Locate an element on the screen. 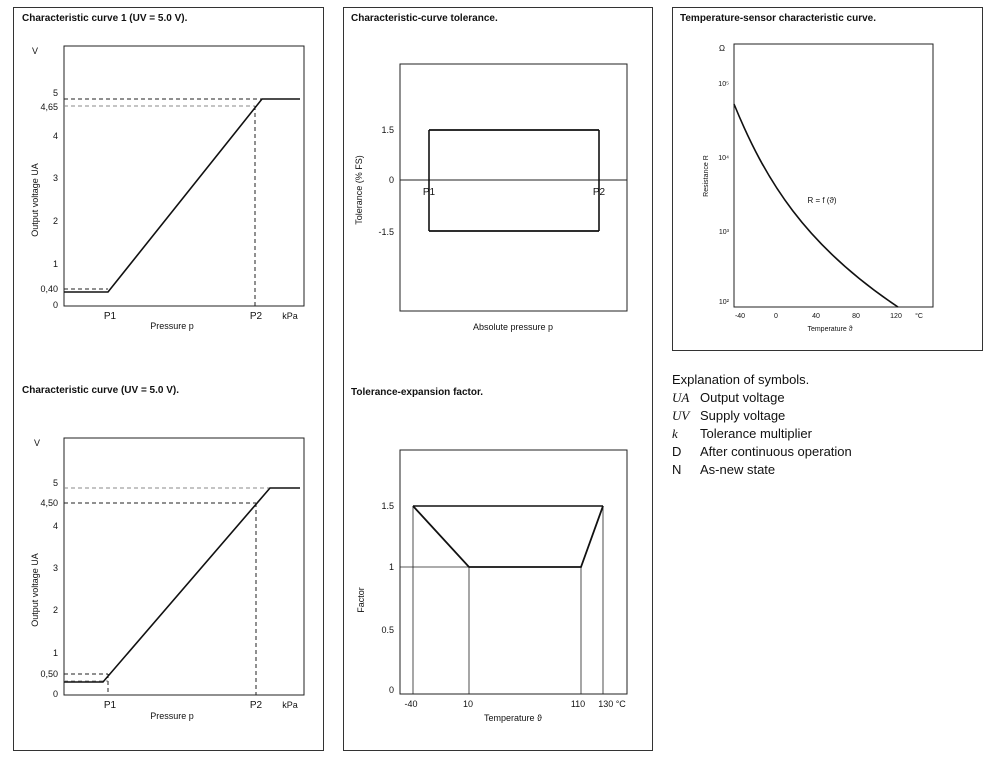 The height and width of the screenshot is (764, 993). legend-symbol: k is located at coordinates (675, 433).